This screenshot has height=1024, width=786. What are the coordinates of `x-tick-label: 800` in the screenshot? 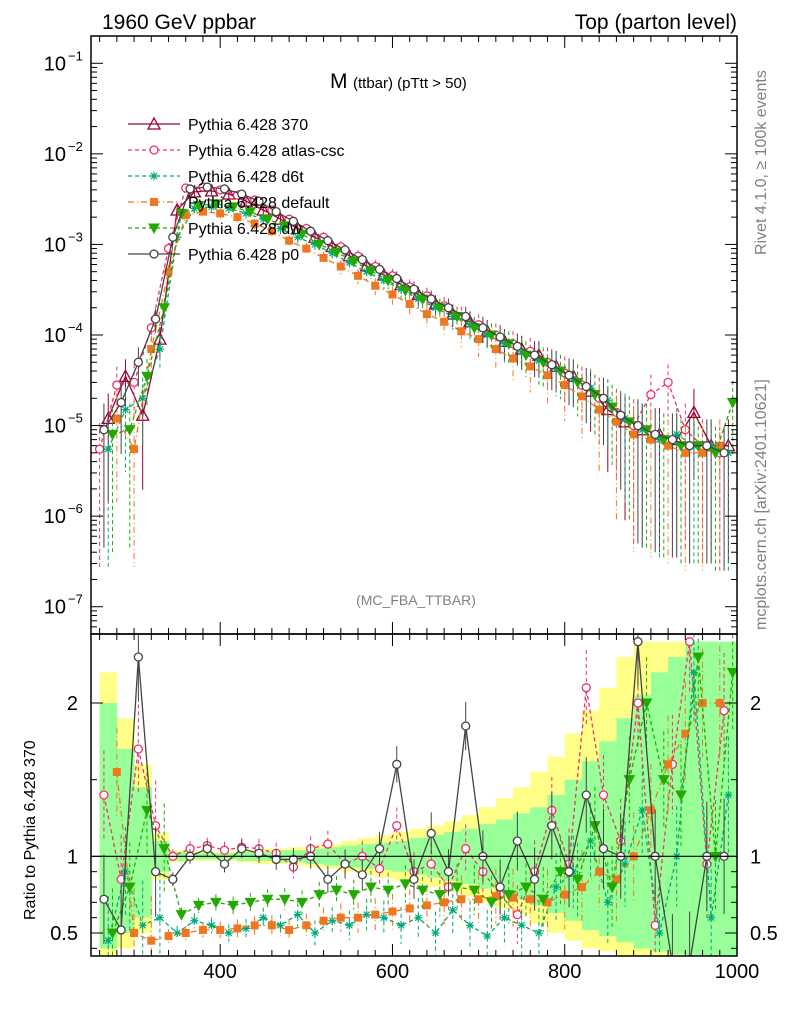 It's located at (564, 972).